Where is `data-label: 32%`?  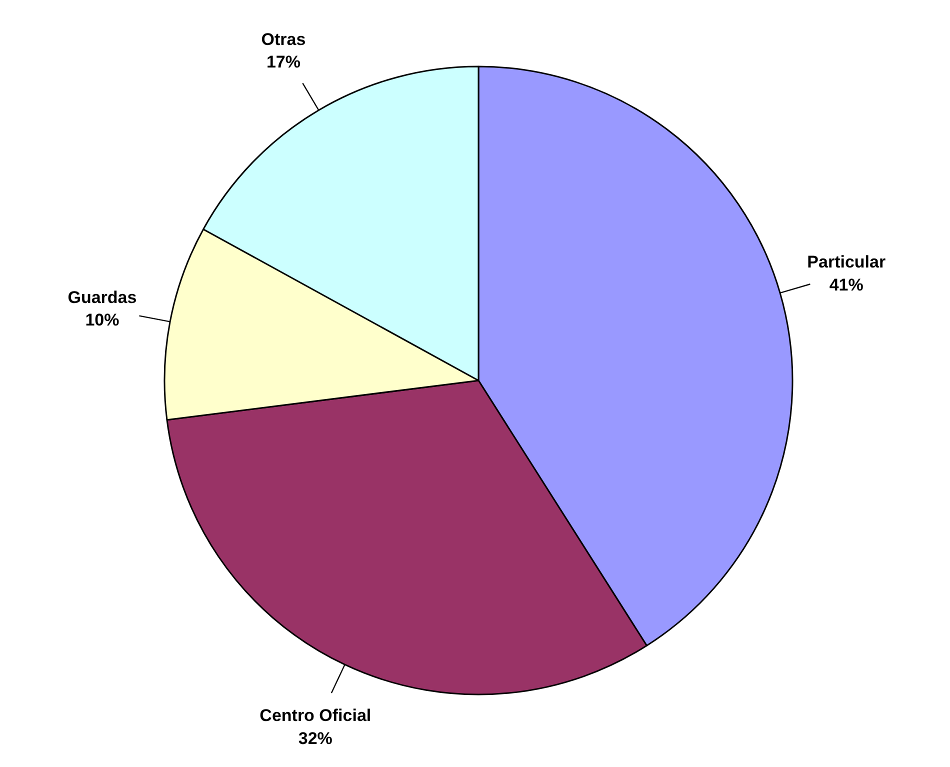 data-label: 32% is located at coordinates (315, 738).